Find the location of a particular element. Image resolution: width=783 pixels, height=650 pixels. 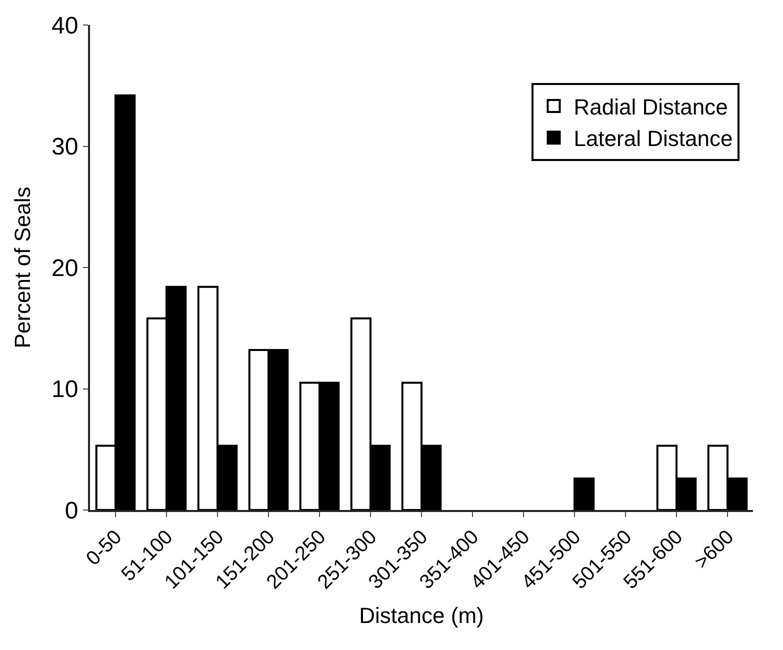

y-tick-label: 10 is located at coordinates (64, 390).